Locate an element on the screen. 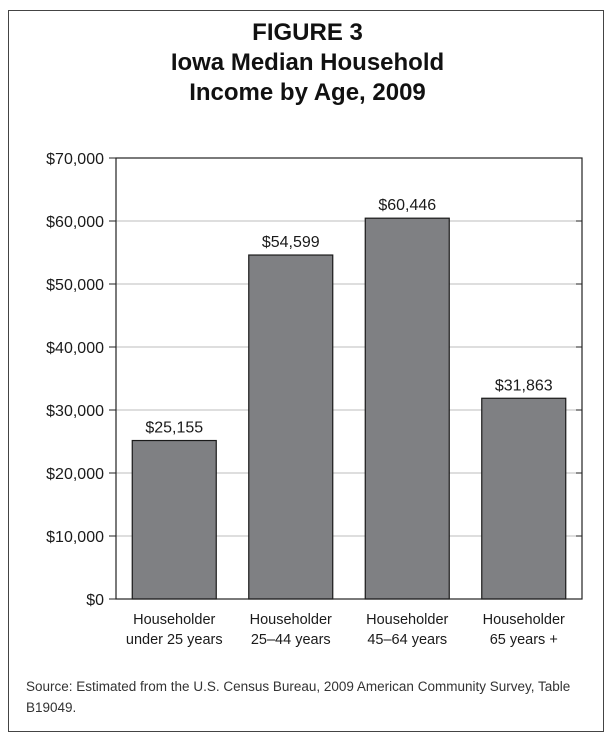 Image resolution: width=615 pixels, height=740 pixels. data-label: $54,599 is located at coordinates (291, 242).